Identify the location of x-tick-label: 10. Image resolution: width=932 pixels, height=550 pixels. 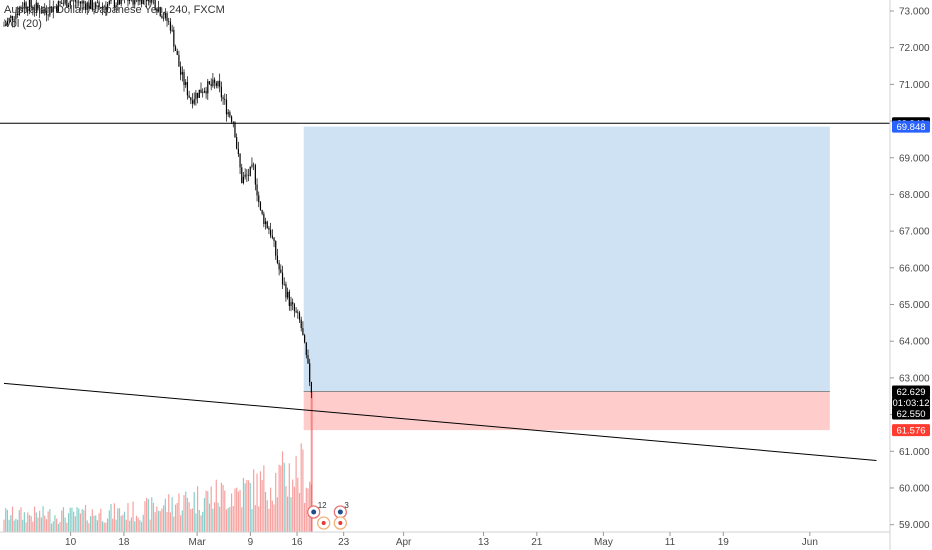
(71, 542).